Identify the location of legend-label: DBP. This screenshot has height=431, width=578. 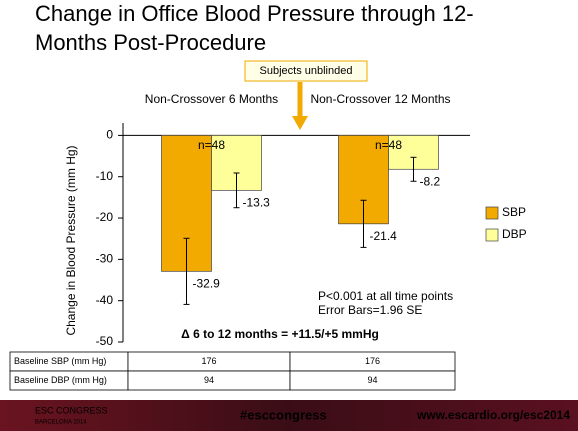
(514, 234).